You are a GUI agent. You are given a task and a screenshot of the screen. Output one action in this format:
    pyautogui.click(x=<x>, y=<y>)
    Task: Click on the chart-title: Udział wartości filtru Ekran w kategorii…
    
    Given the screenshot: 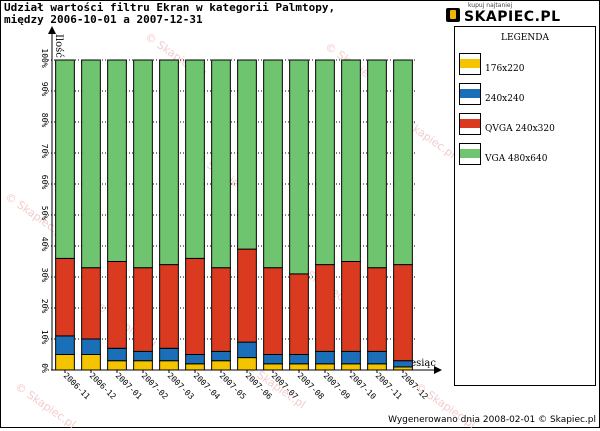 What is the action you would take?
    pyautogui.click(x=169, y=14)
    